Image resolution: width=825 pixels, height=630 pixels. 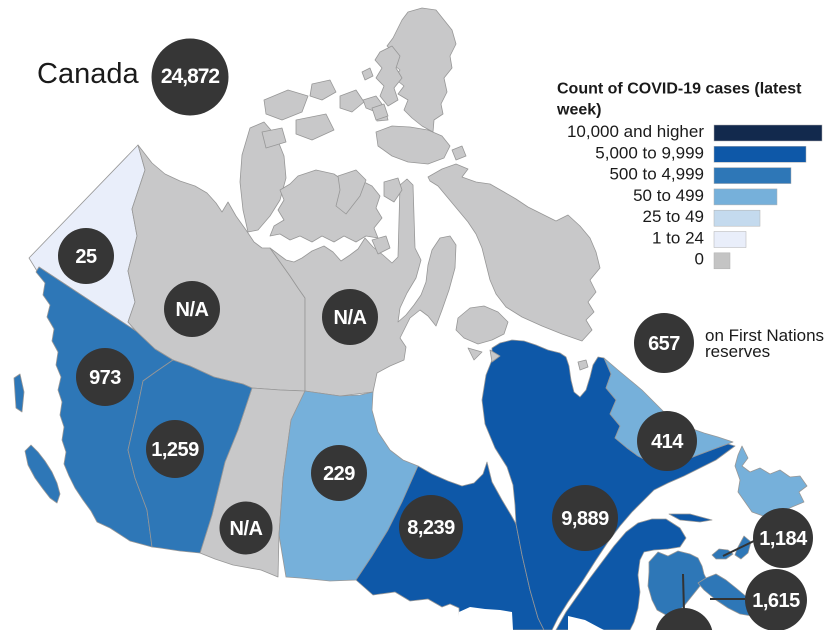 What do you see at coordinates (678, 238) in the screenshot?
I see `svg-text: 1 to 24` at bounding box center [678, 238].